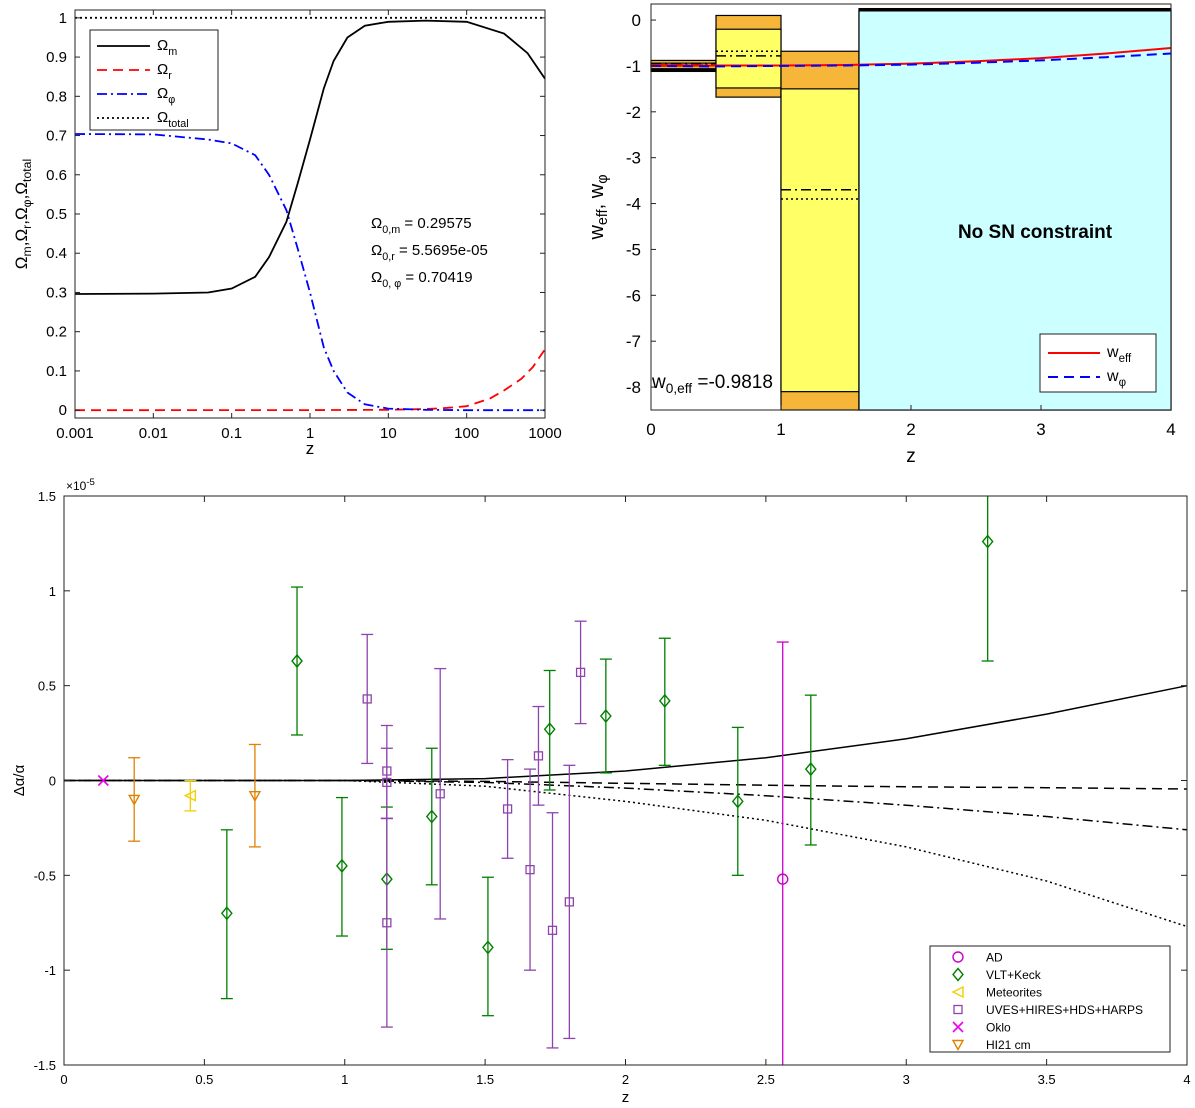 This screenshot has height=1108, width=1195. What do you see at coordinates (56, 96) in the screenshot?
I see `y-tick-label: 0.8` at bounding box center [56, 96].